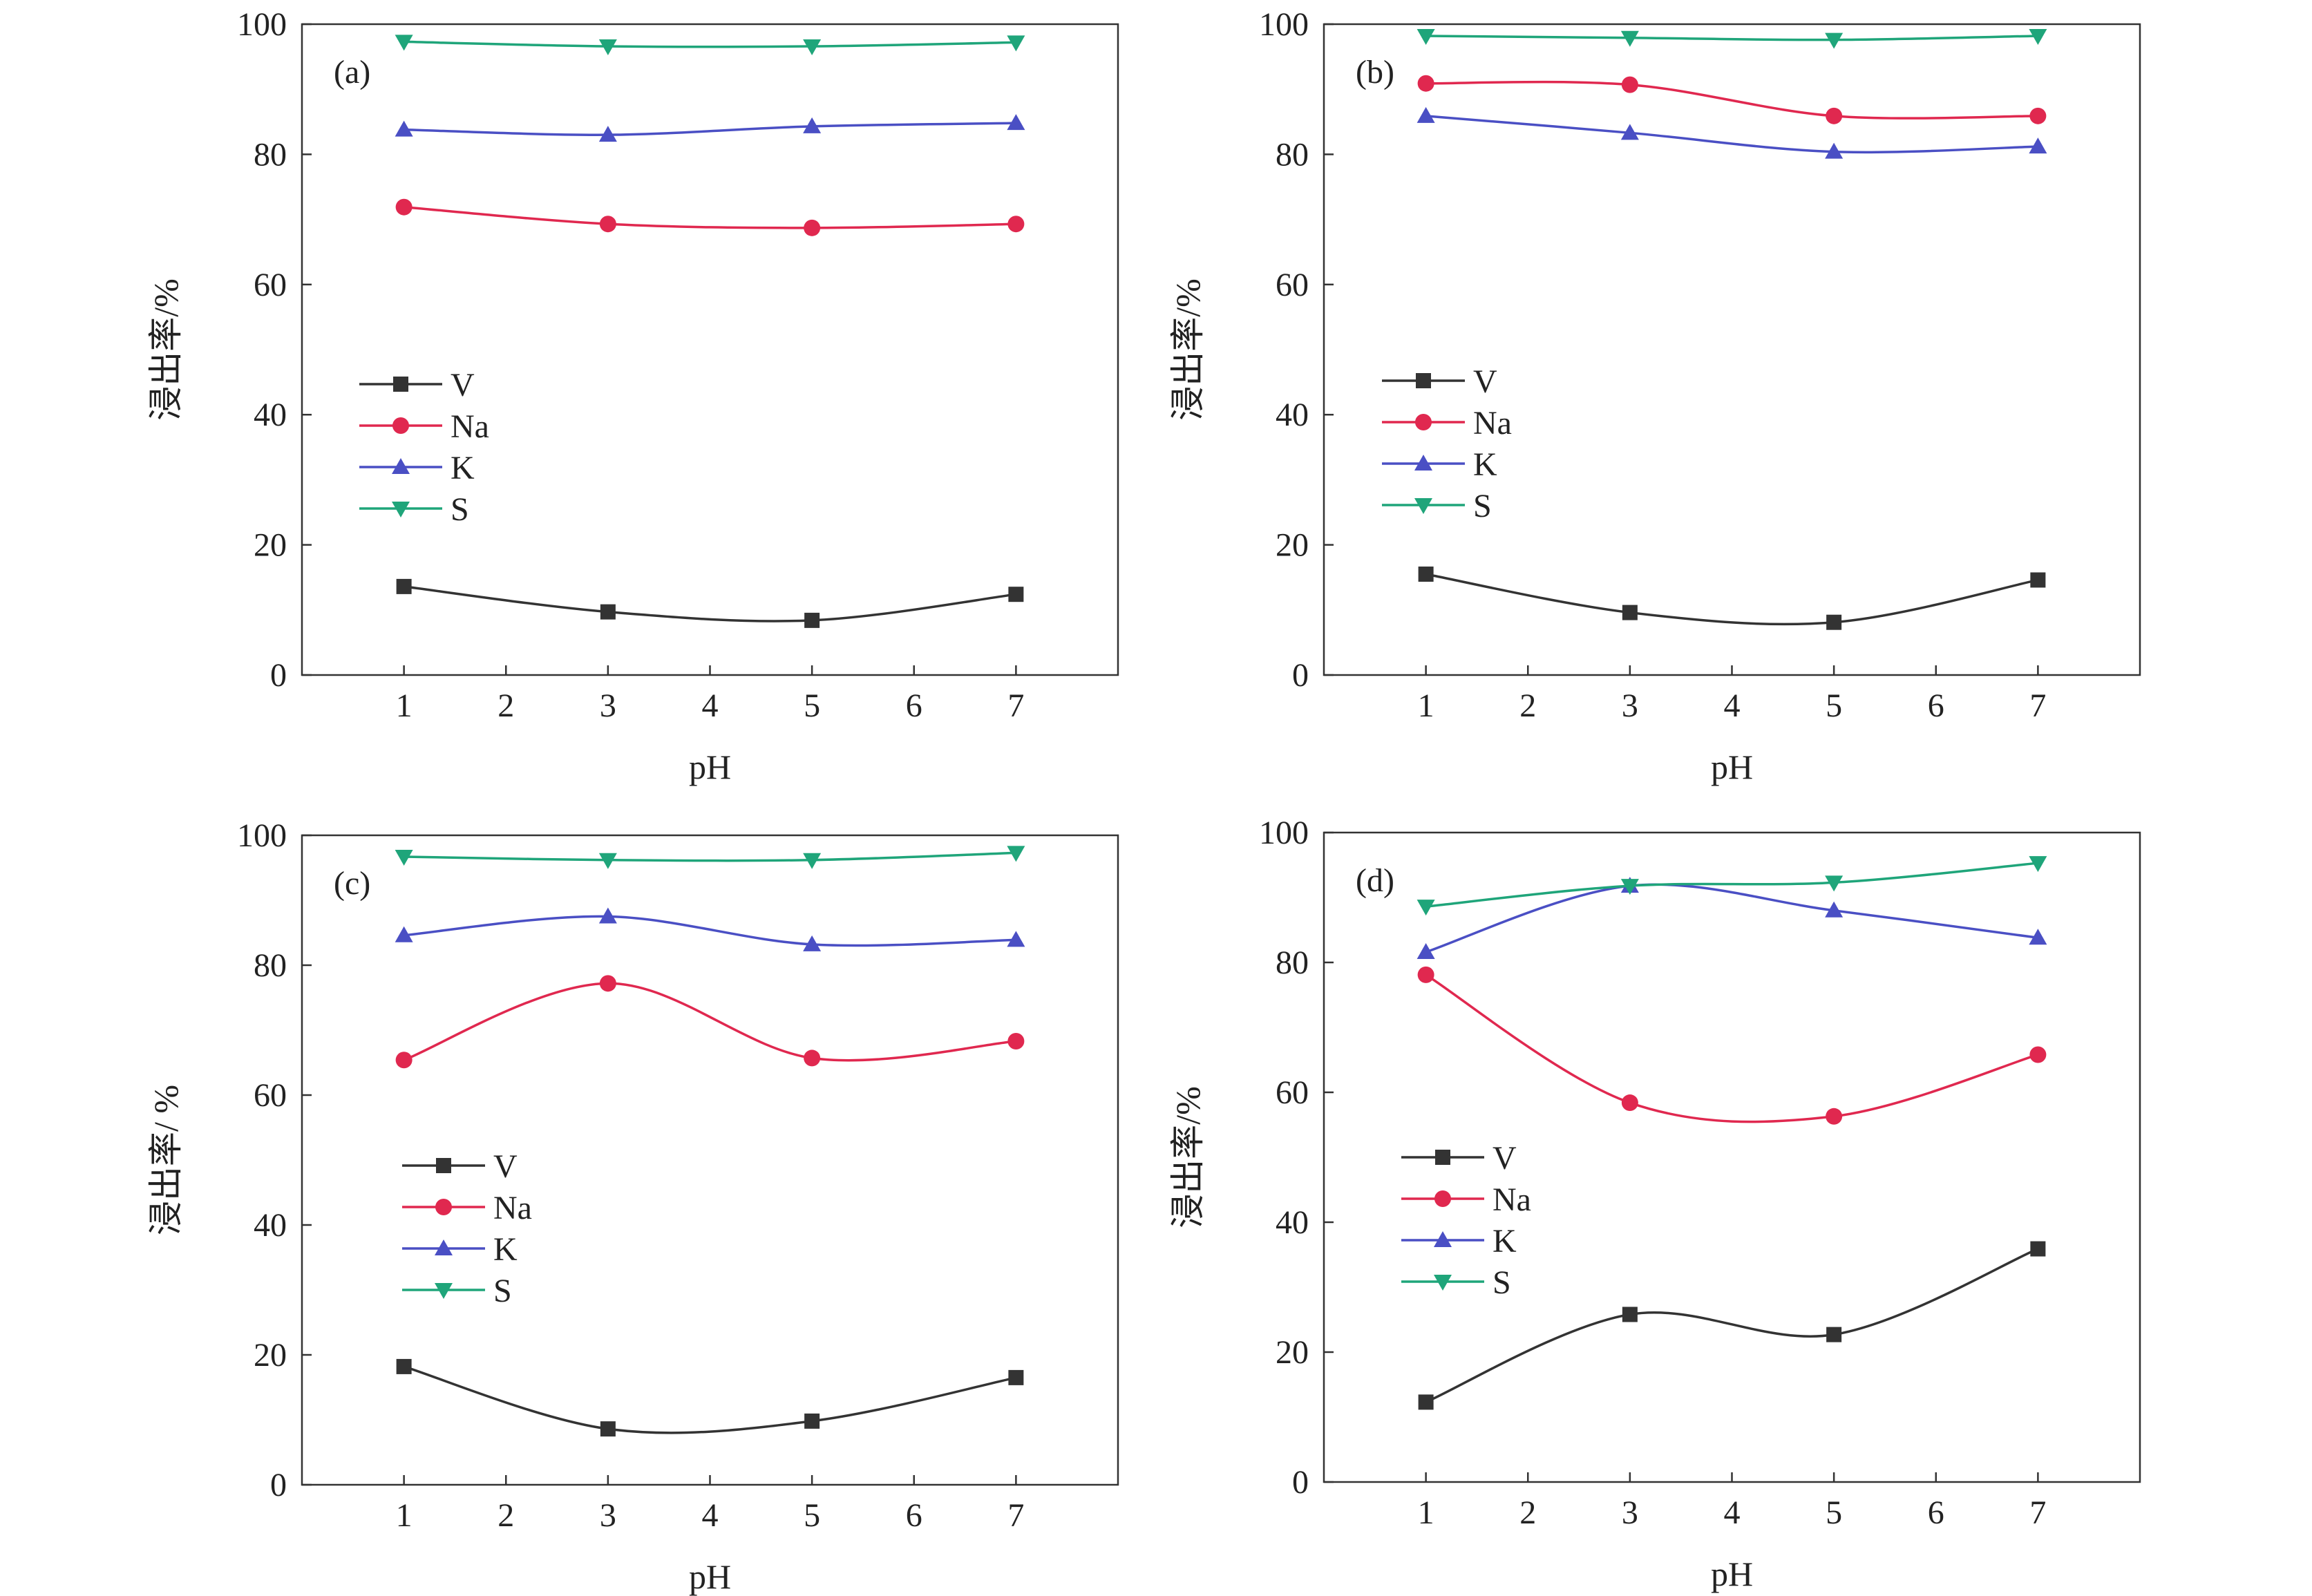  I want to click on y-axis-title: 浸出率/ %, so click(165, 1160).